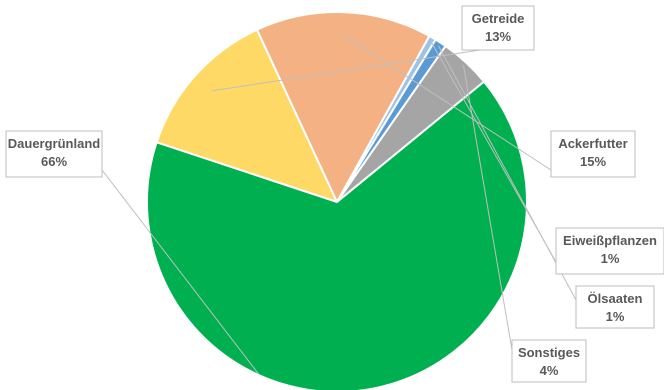  What do you see at coordinates (615, 298) in the screenshot?
I see `data-label-category: Ölsaaten` at bounding box center [615, 298].